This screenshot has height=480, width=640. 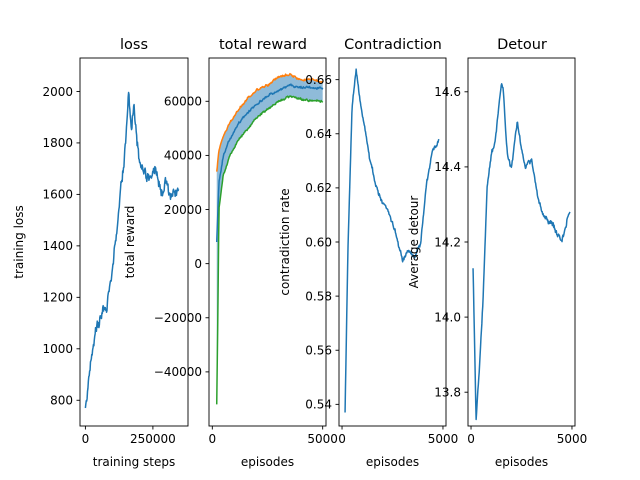 I want to click on y-tick-label: 13.8, so click(x=447, y=393).